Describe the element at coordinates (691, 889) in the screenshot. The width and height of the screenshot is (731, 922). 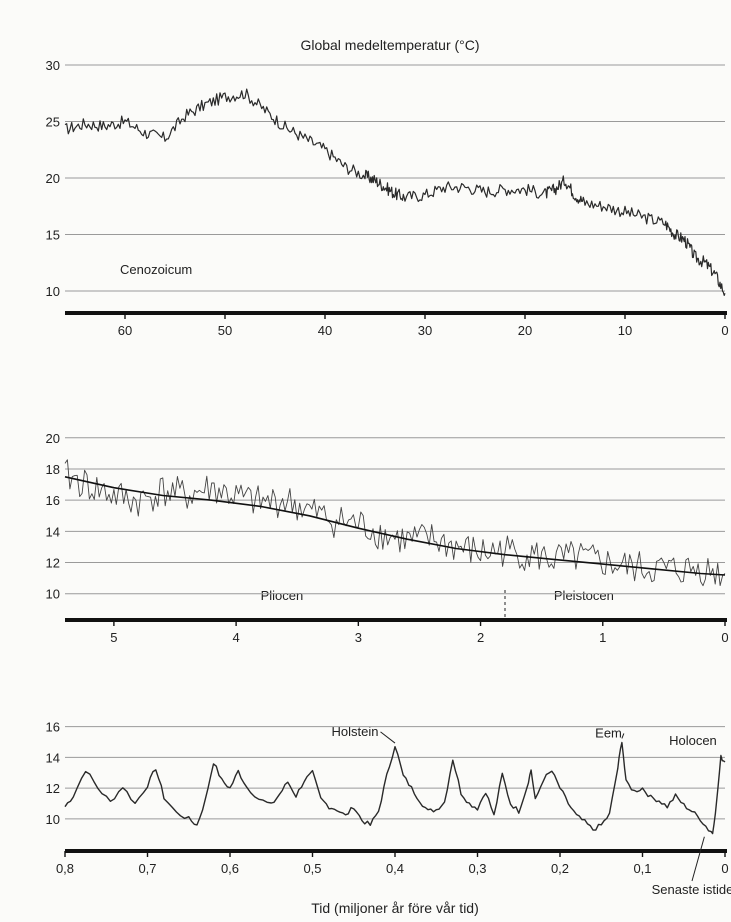
I see `last-glacial-annotation: Senaste istiden` at that location.